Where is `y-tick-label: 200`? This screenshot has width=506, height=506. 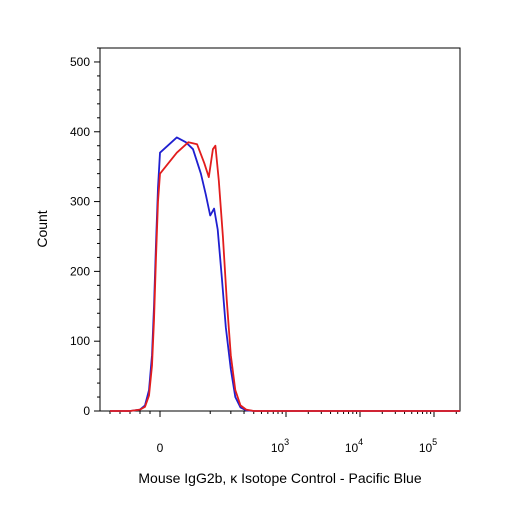
y-tick-label: 200 is located at coordinates (80, 271).